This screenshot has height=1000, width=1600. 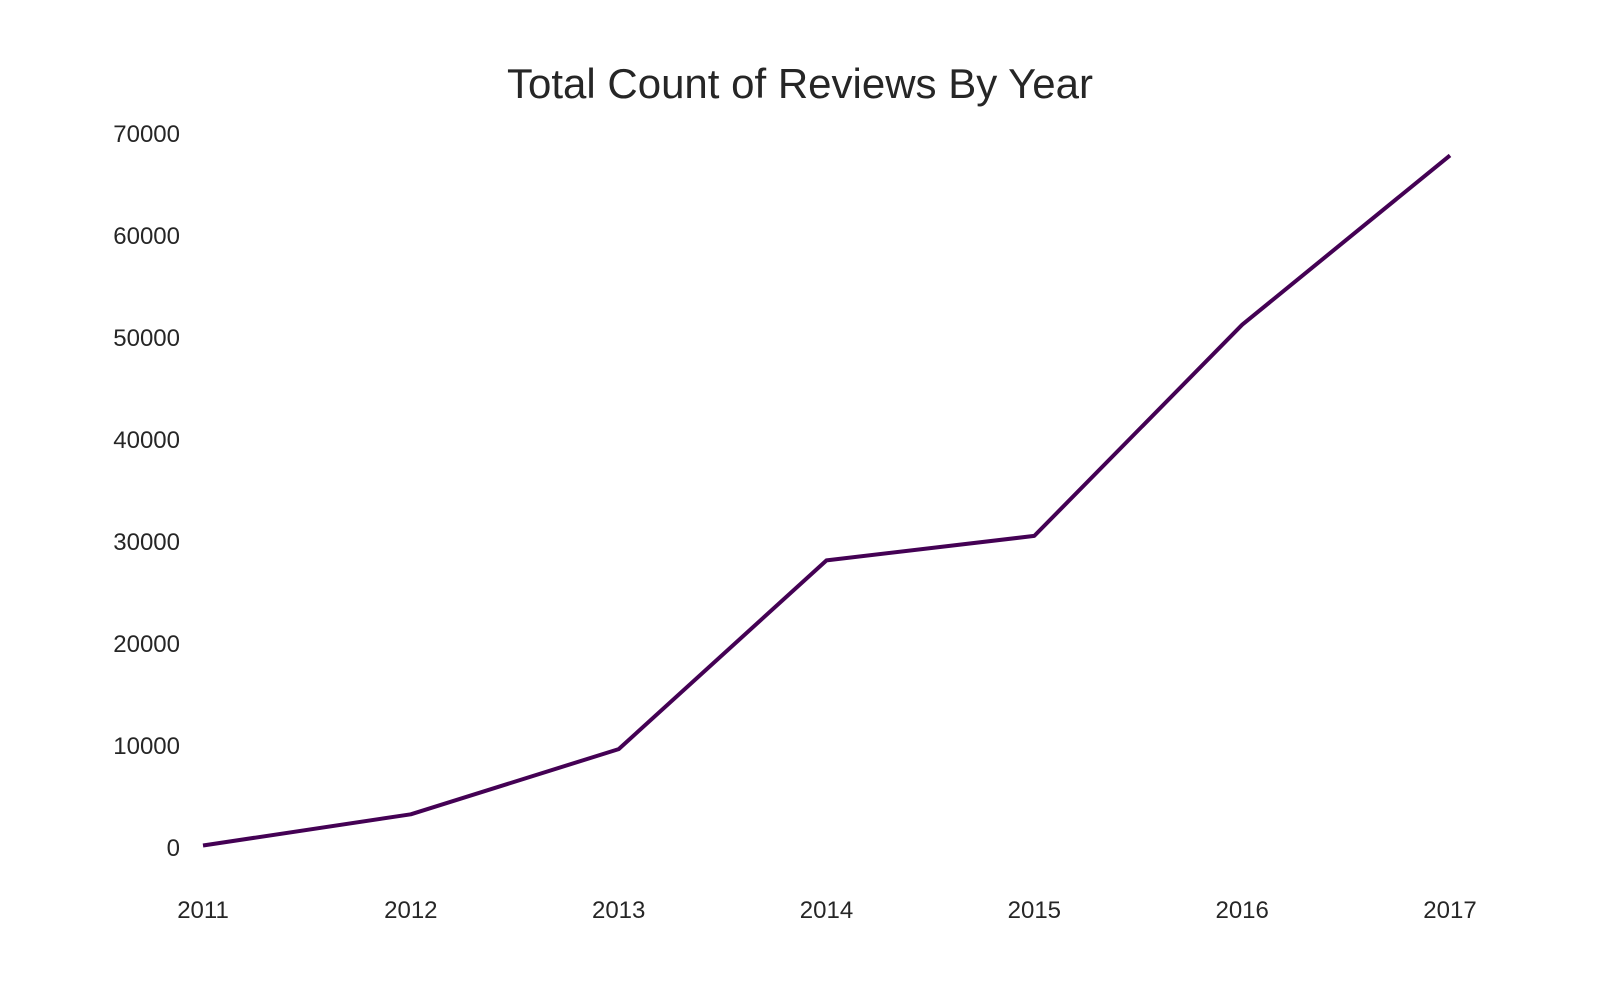 What do you see at coordinates (146, 644) in the screenshot?
I see `y-tick-label: 20000` at bounding box center [146, 644].